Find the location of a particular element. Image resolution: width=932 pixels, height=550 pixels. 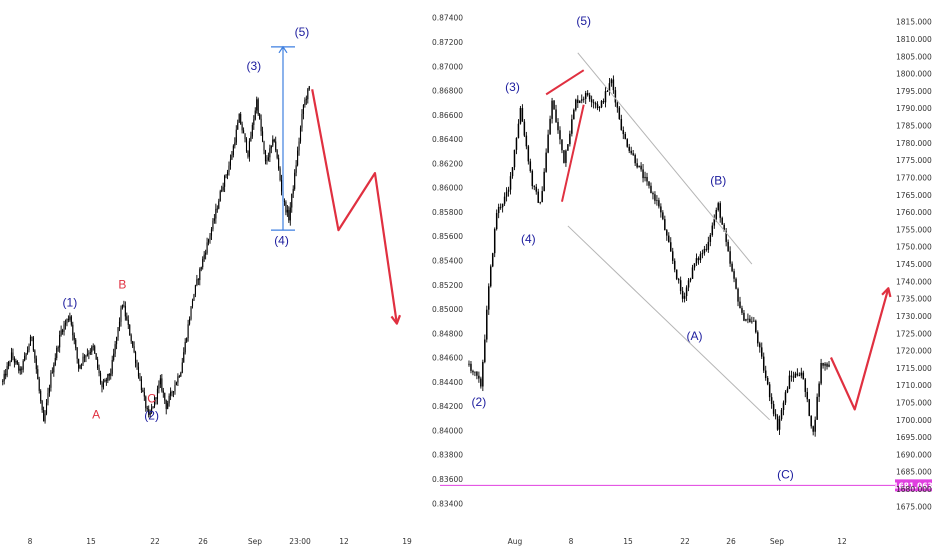

y-tick-label: 0.84800 is located at coordinates (447, 333).